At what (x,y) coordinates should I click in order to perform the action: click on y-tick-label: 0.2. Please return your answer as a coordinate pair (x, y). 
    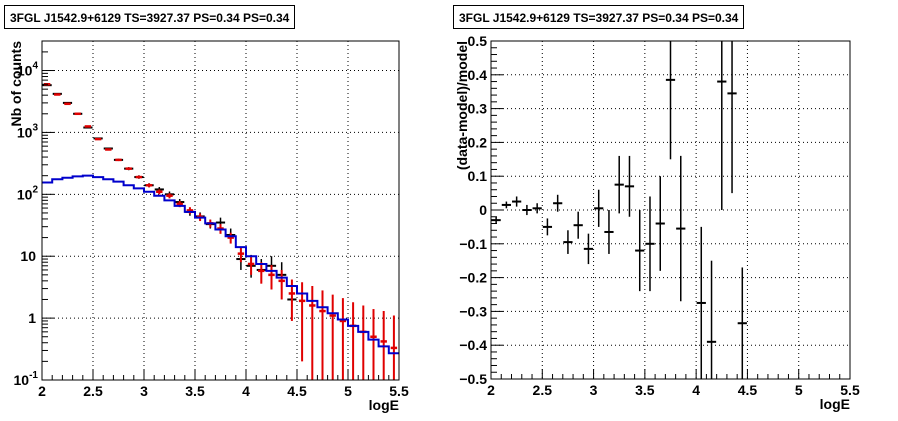
    Looking at the image, I should click on (478, 142).